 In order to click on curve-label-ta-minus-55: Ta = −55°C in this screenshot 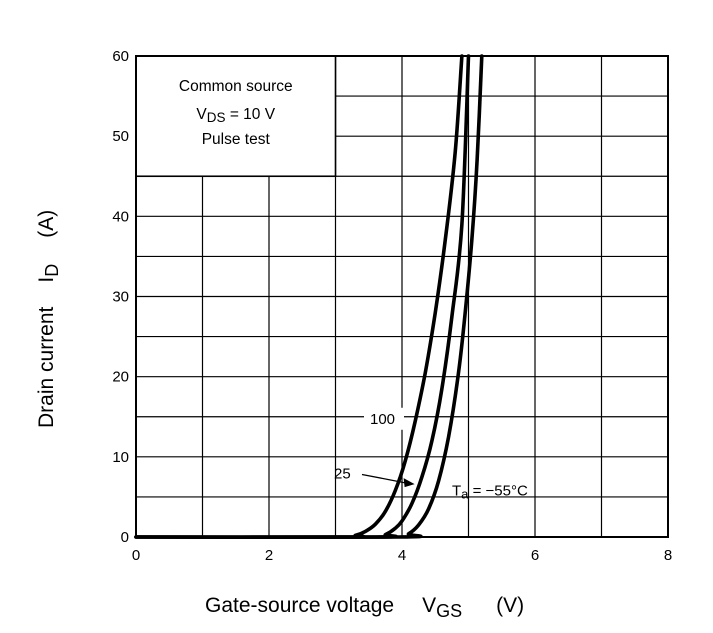, I will do `click(490, 492)`.